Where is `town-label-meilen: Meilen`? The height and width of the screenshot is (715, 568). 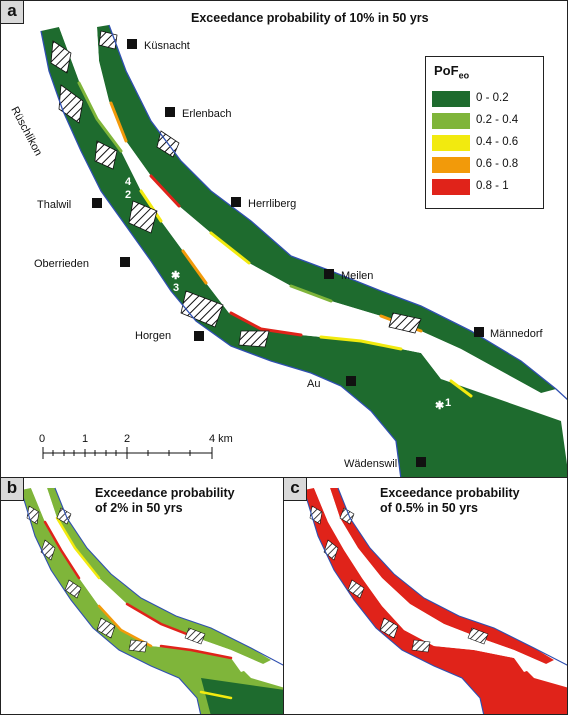 town-label-meilen: Meilen is located at coordinates (357, 276).